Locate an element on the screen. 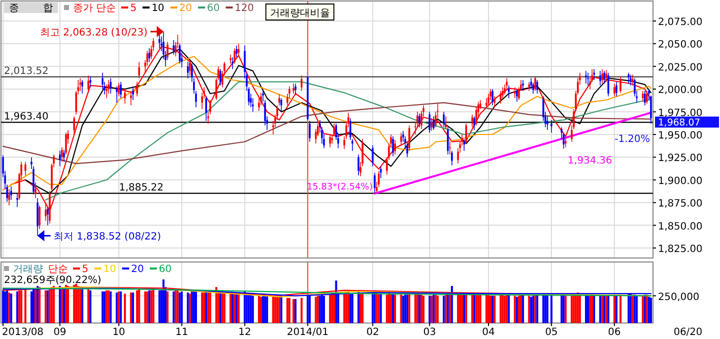  annotation: 232,659주(90.22%) is located at coordinates (53, 280).